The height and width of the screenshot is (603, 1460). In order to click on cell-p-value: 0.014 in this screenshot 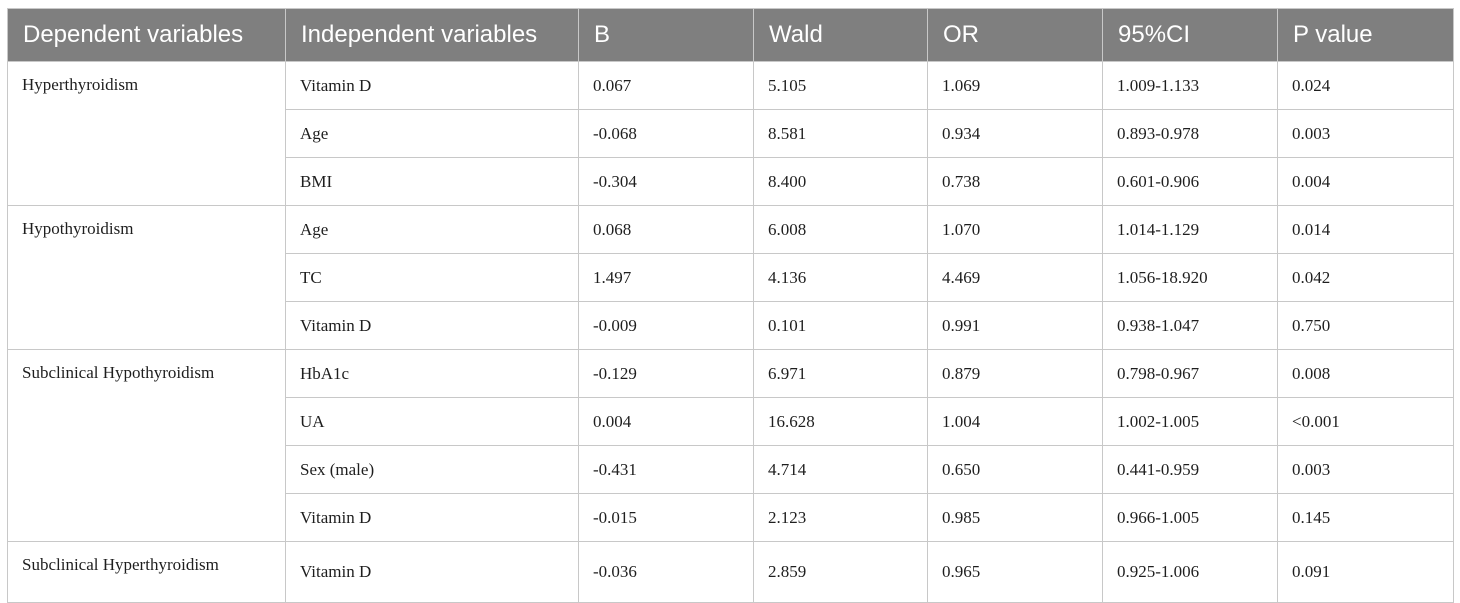, I will do `click(1365, 229)`.